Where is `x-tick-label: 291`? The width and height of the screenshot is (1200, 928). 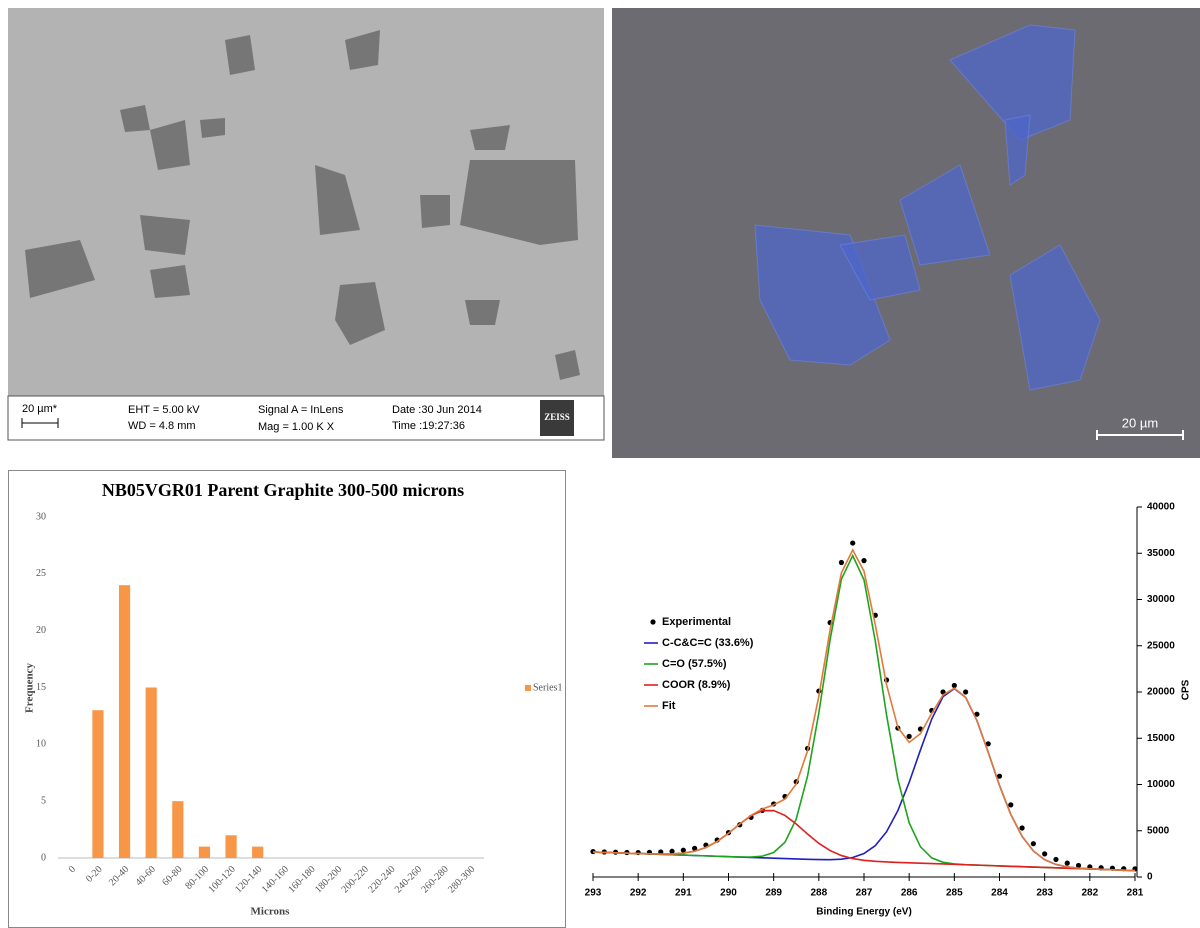 x-tick-label: 291 is located at coordinates (683, 893).